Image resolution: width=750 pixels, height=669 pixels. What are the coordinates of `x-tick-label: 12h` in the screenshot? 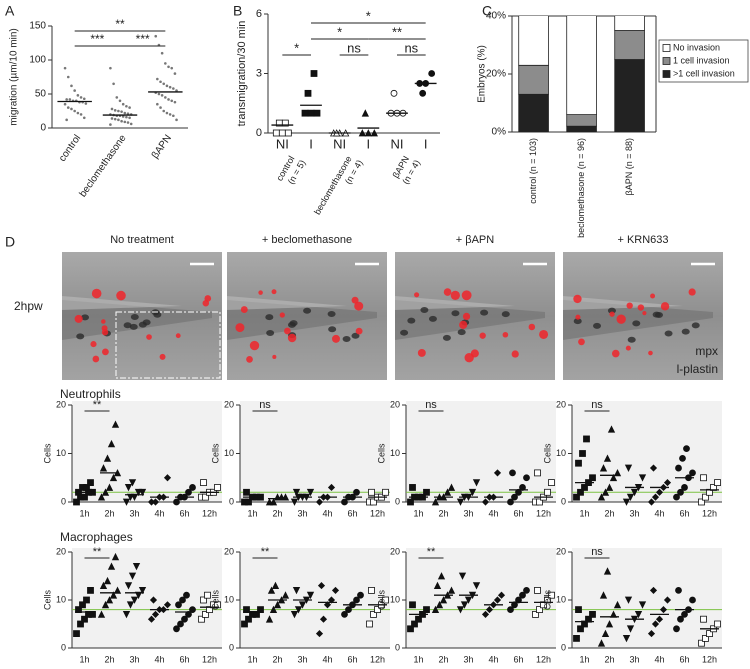 It's located at (209, 513).